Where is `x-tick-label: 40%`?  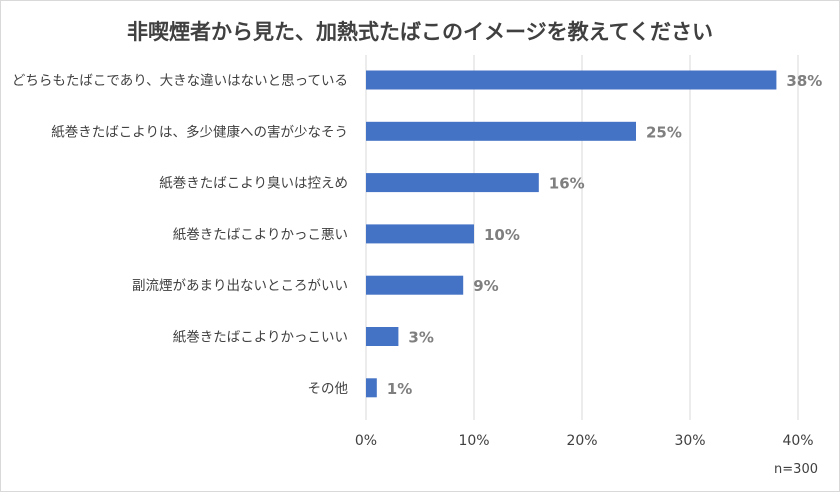
x-tick-label: 40% is located at coordinates (797, 441).